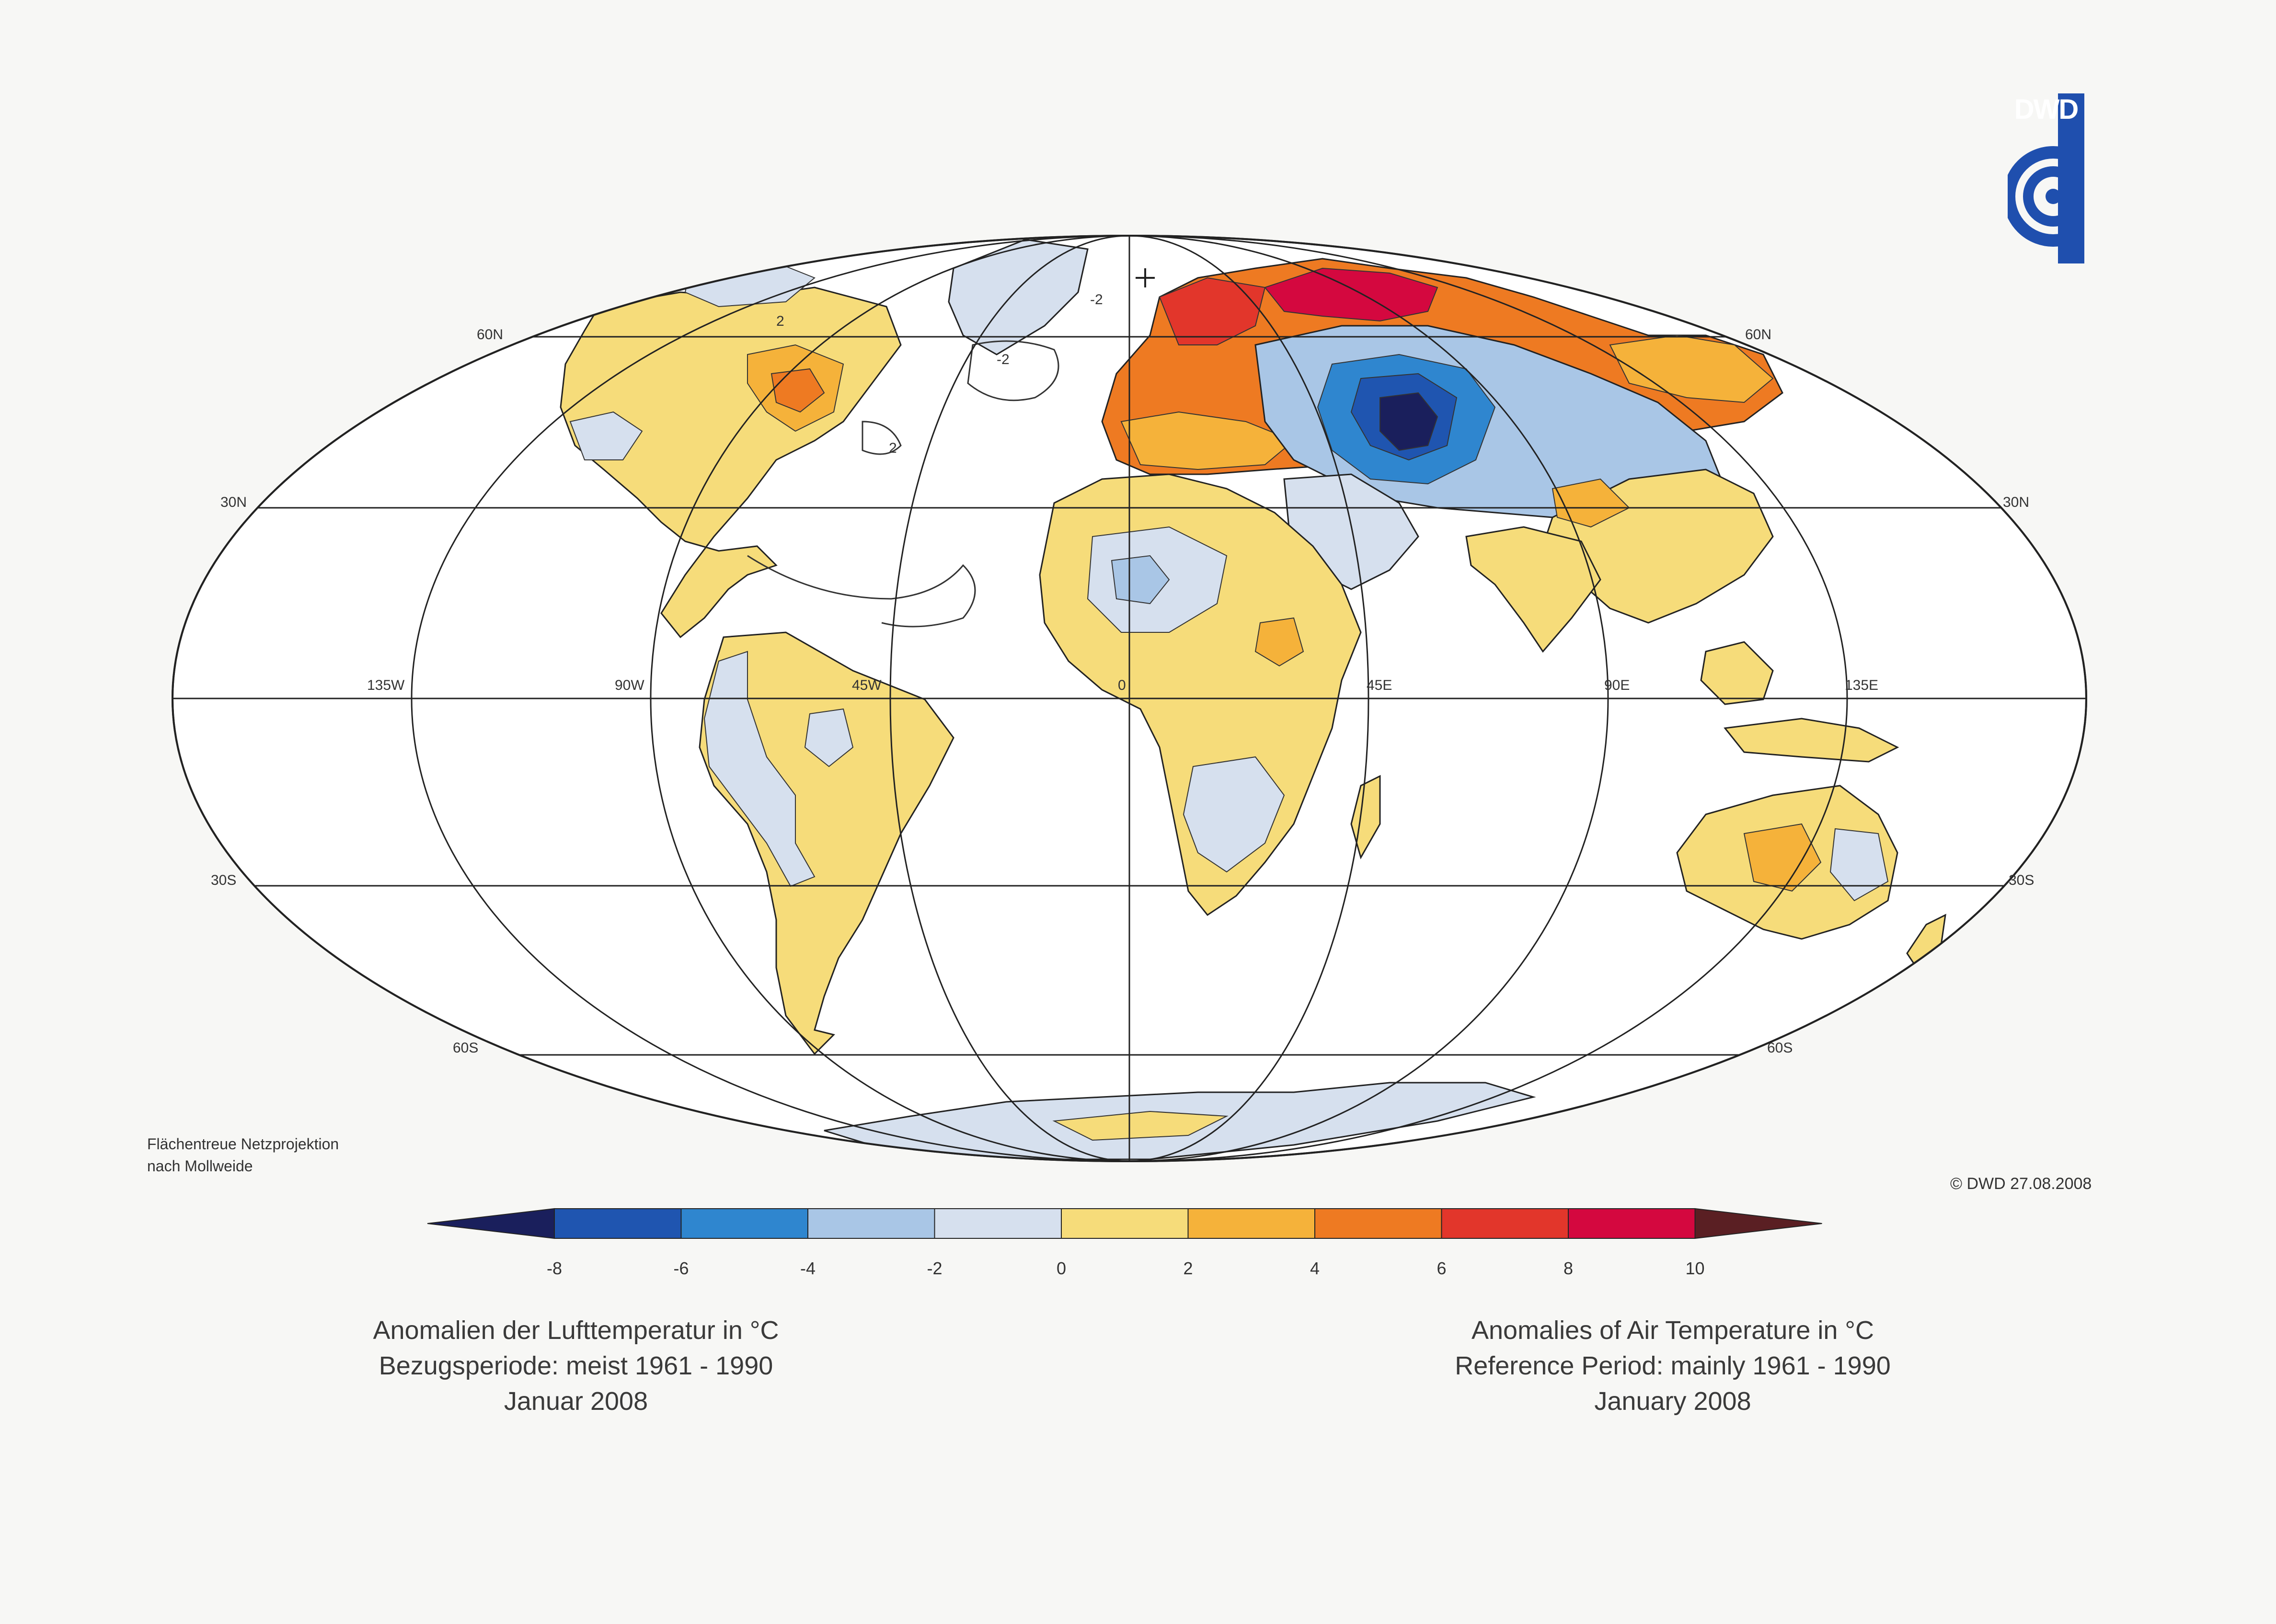 This screenshot has width=2276, height=1624. Describe the element at coordinates (1365, 817) in the screenshot. I see `madagascar-land` at that location.